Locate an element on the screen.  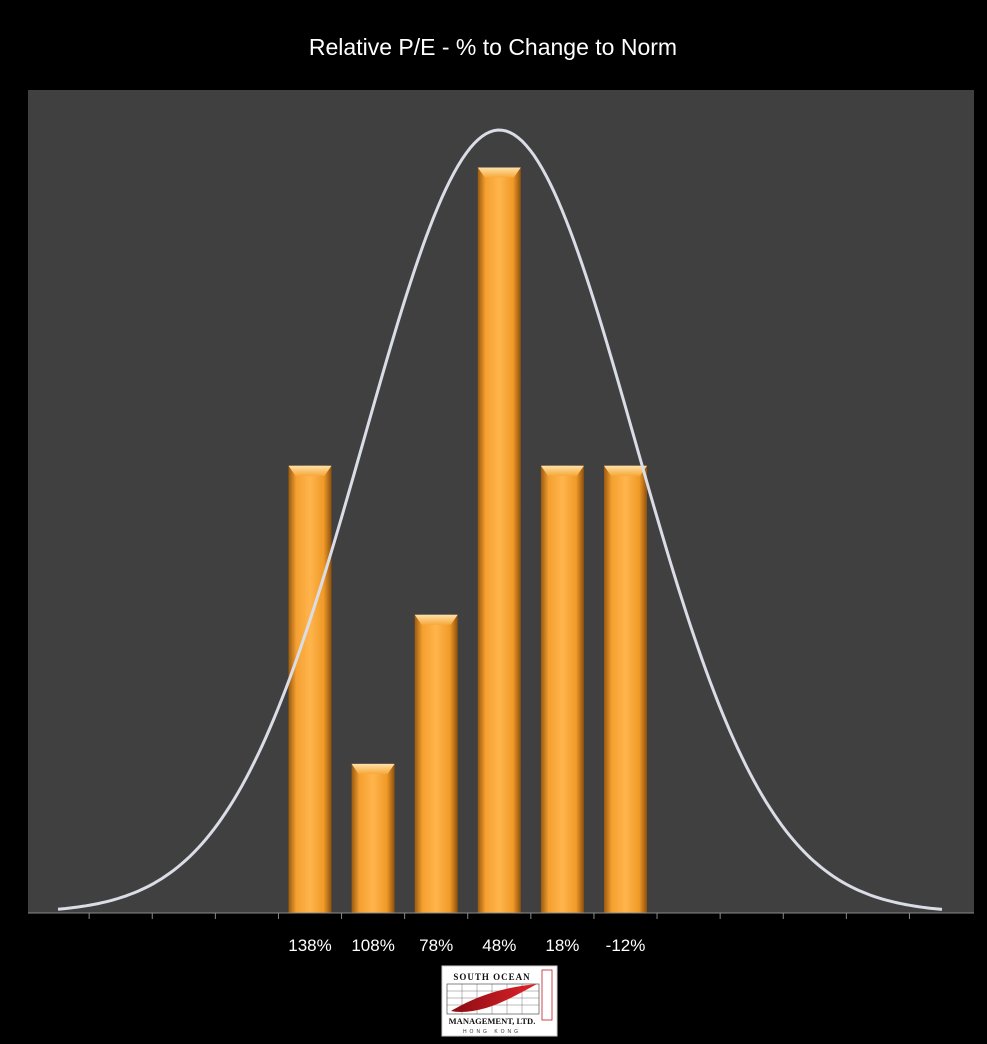
logo-swoosh is located at coordinates (494, 998).